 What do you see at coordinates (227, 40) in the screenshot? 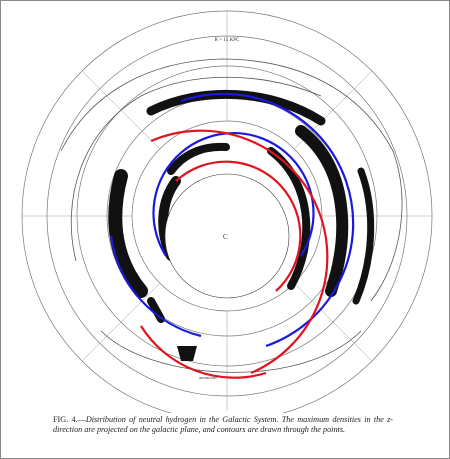
I see `scale-label: R = 15 KPC` at bounding box center [227, 40].